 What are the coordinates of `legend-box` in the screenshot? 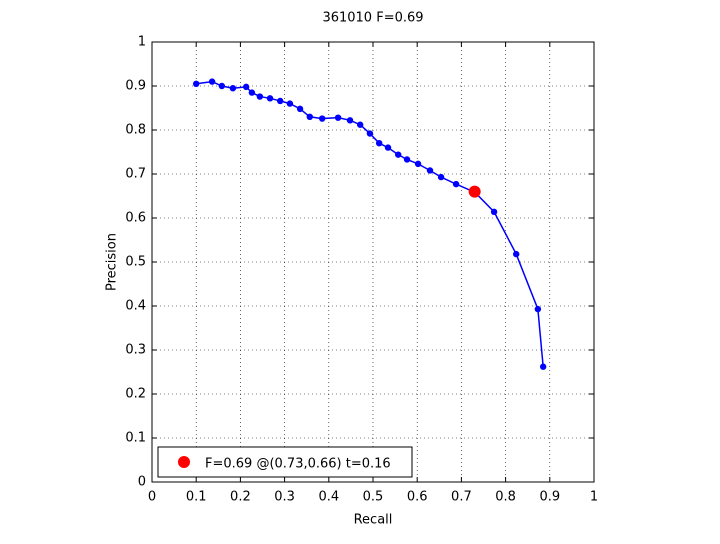 It's located at (285, 462).